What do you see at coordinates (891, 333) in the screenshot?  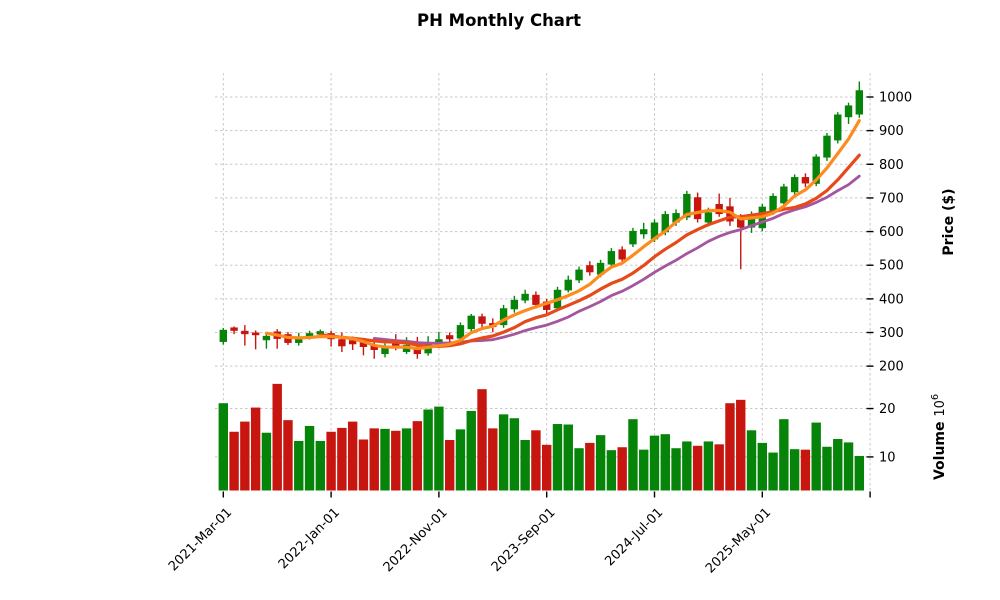 I see `price-tick-label: 300` at bounding box center [891, 333].